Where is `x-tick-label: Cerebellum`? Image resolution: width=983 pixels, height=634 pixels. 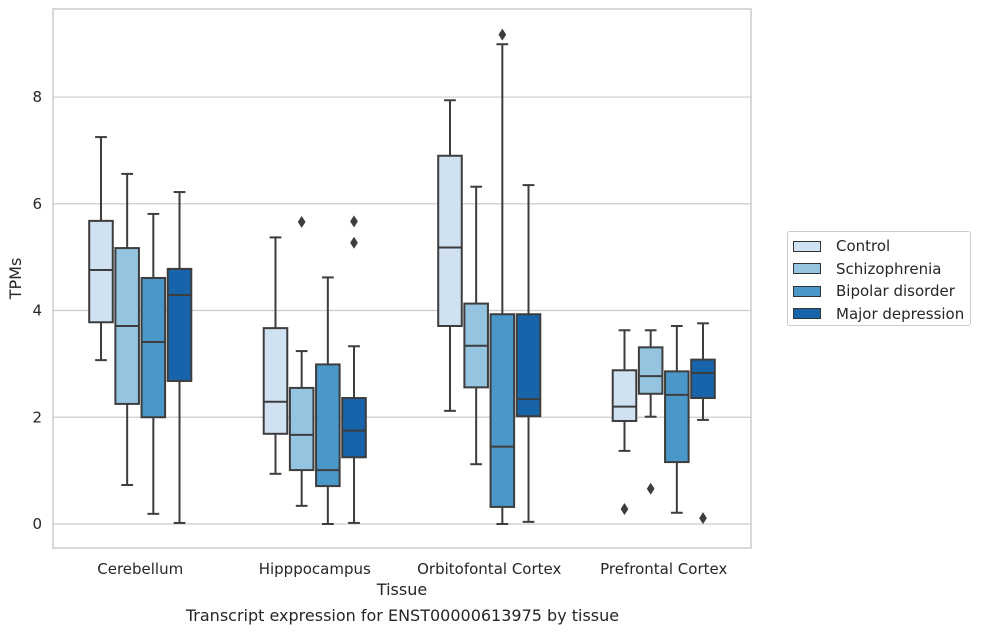
x-tick-label: Cerebellum is located at coordinates (140, 569).